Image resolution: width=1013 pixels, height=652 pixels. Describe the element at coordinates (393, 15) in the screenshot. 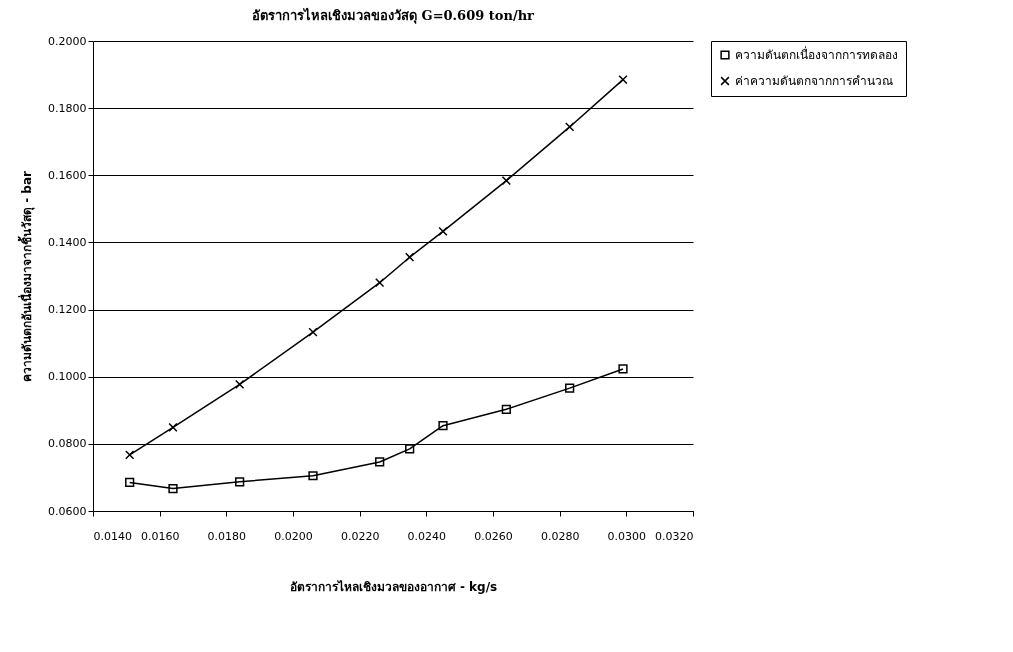

I see `chart-title: อัตราการไหลเชิงมวลของวัสดุ G=0.609 ton/hr` at that location.